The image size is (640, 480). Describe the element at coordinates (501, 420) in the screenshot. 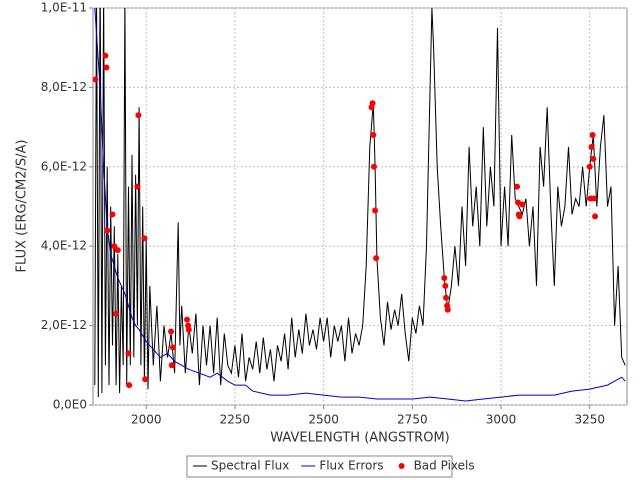

I see `x-tick-label: 3000` at that location.